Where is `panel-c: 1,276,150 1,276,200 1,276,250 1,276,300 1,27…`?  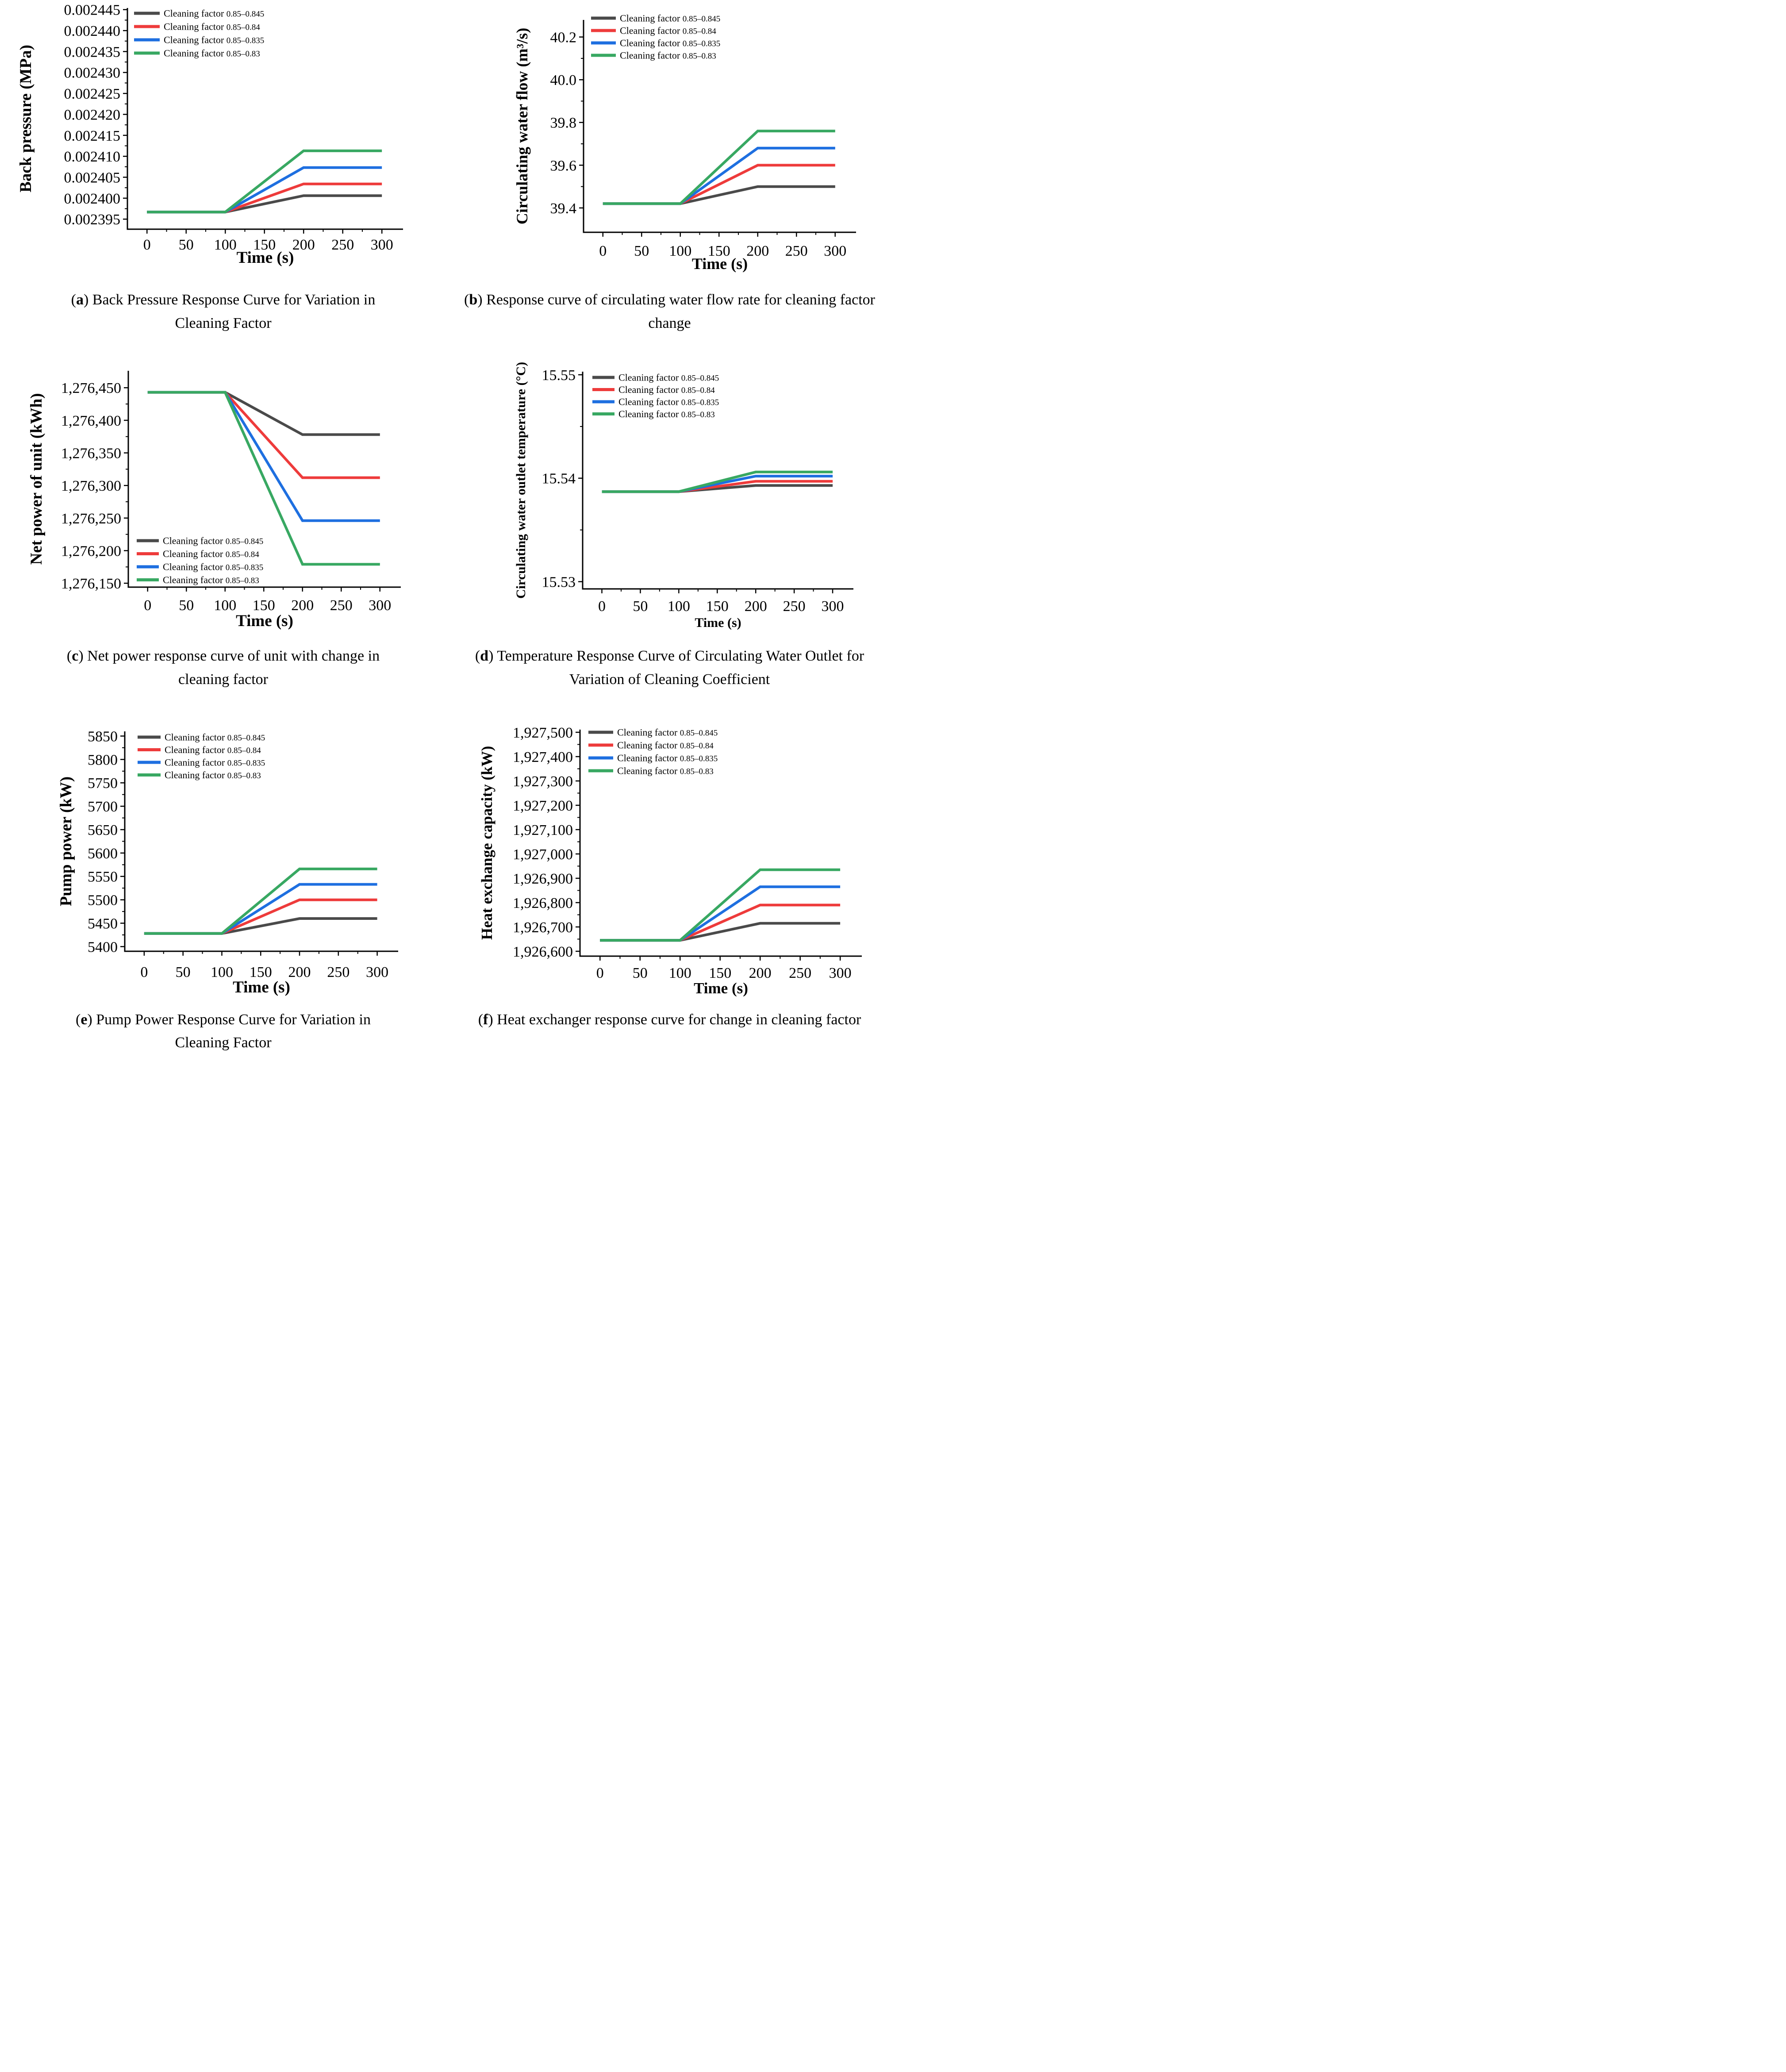
panel-c: 1,276,150 1,276,200 1,276,250 1,276,300 1,27… is located at coordinates (223, 522).